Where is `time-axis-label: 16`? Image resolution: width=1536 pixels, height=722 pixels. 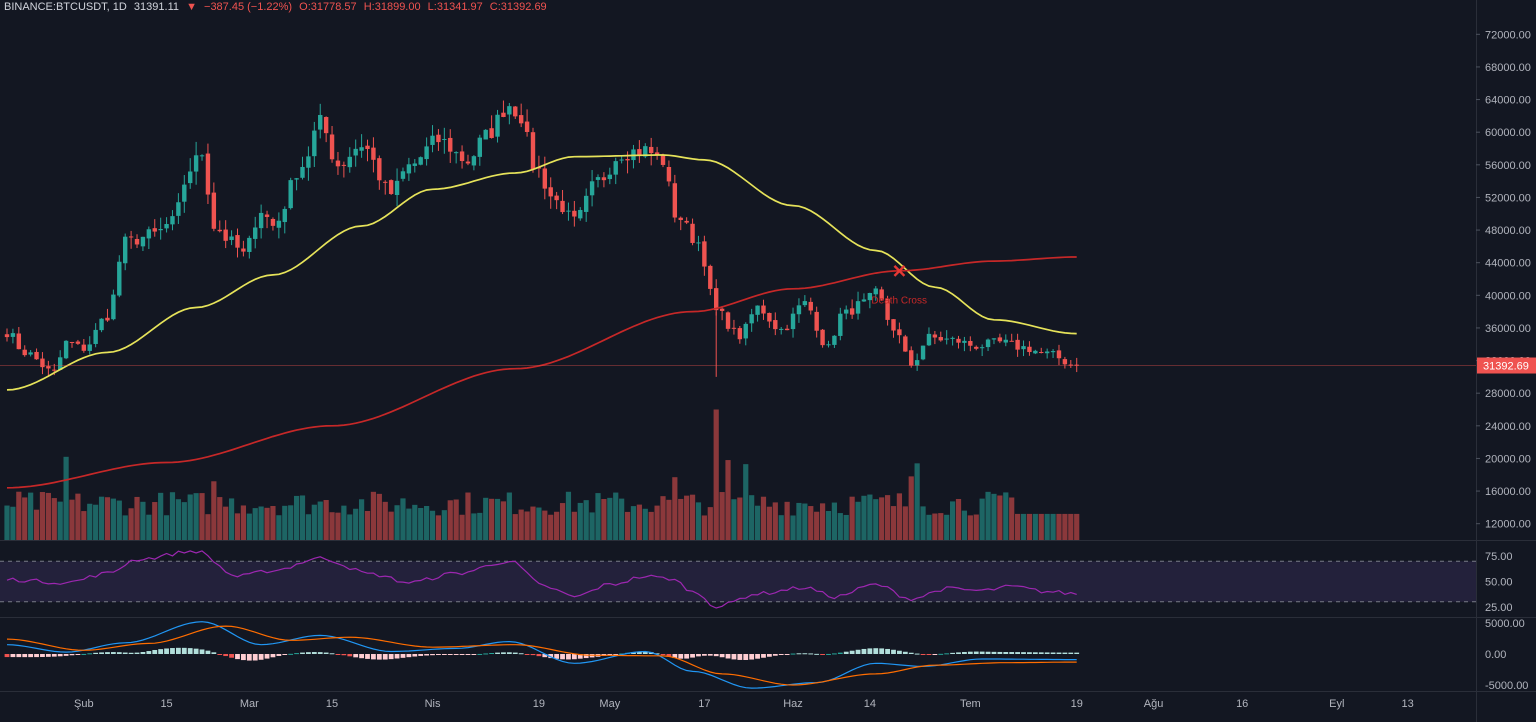 time-axis-label: 16 is located at coordinates (1242, 704).